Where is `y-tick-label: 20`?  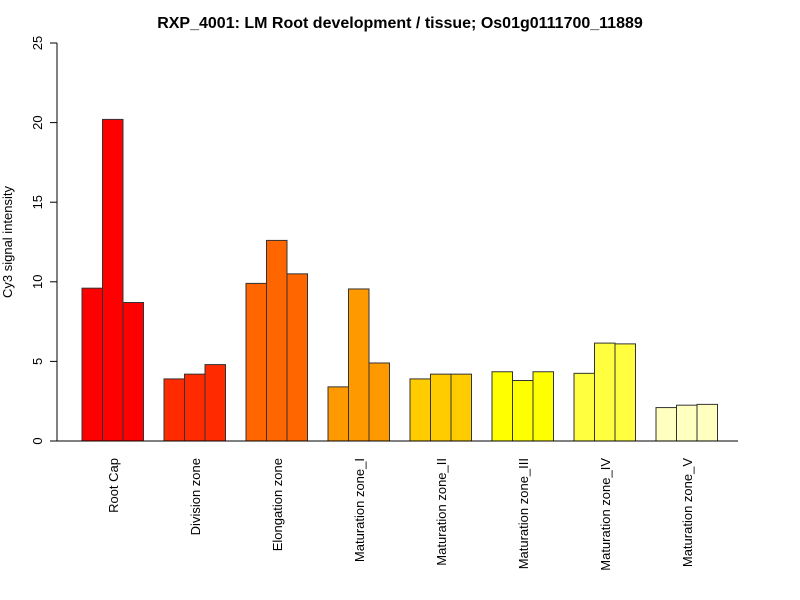 y-tick-label: 20 is located at coordinates (37, 122).